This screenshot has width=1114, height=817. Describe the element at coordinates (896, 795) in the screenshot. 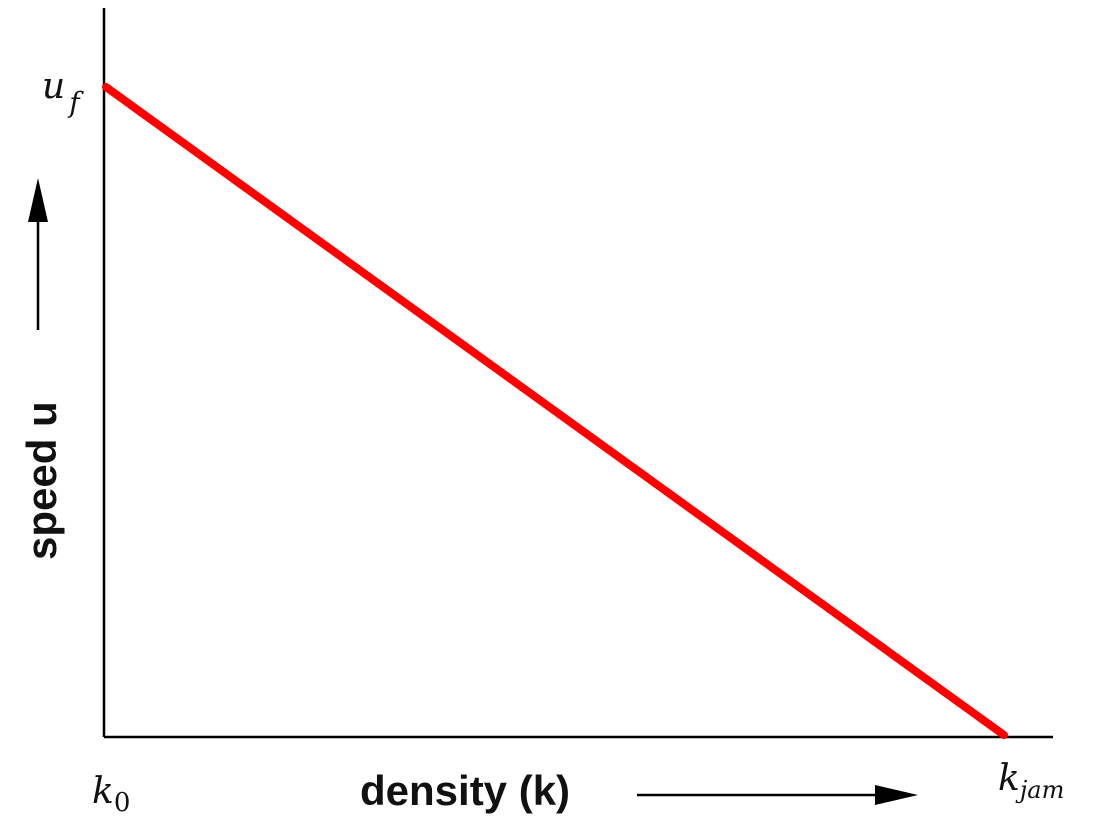

I see `x-axis-arrow-head` at that location.